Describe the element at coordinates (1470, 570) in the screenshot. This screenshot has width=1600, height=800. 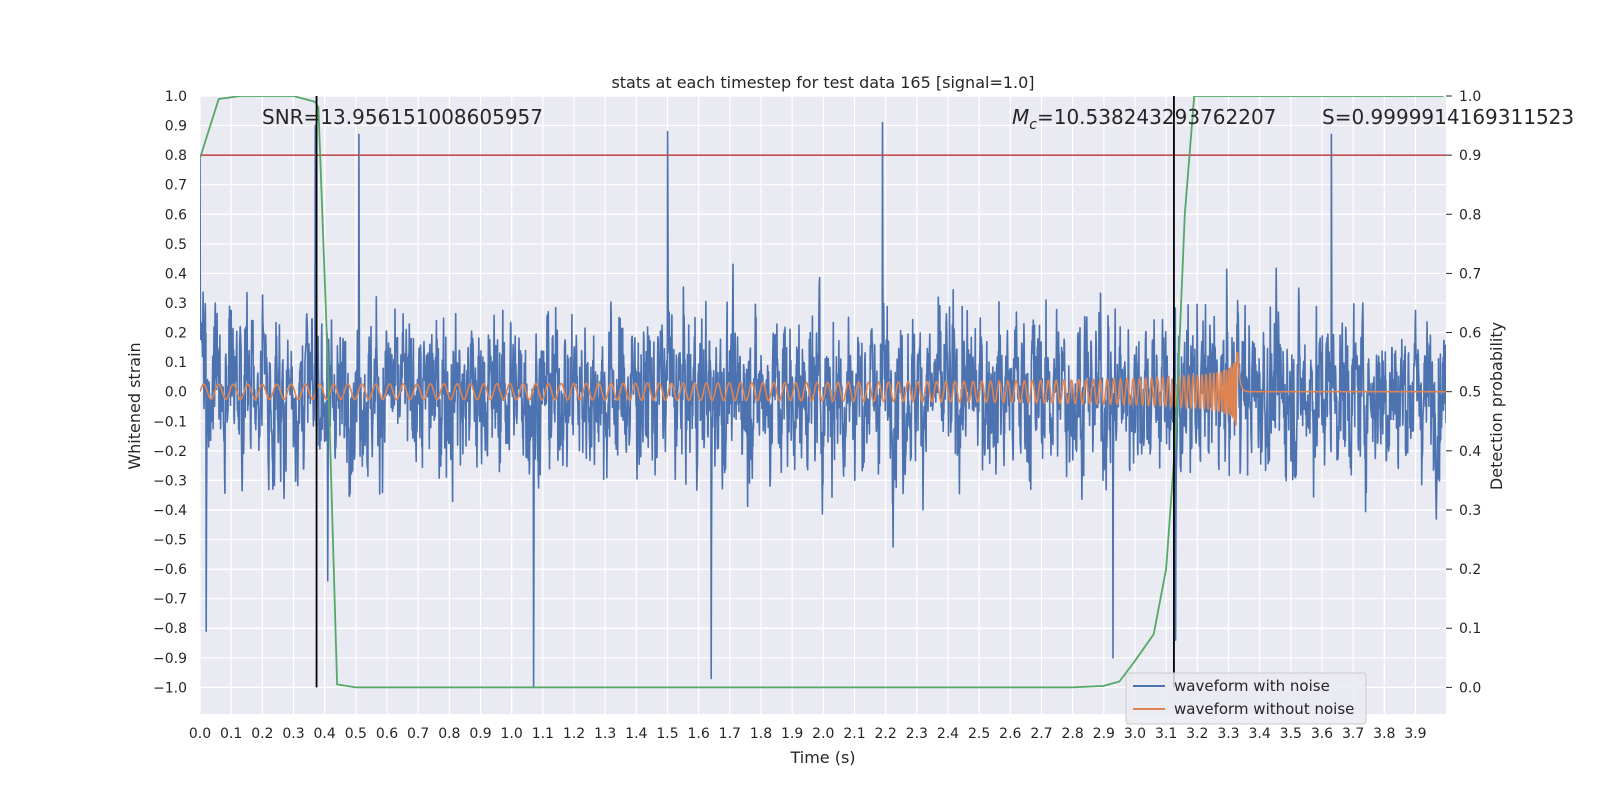
I see `right-tick-label: 0.2` at that location.